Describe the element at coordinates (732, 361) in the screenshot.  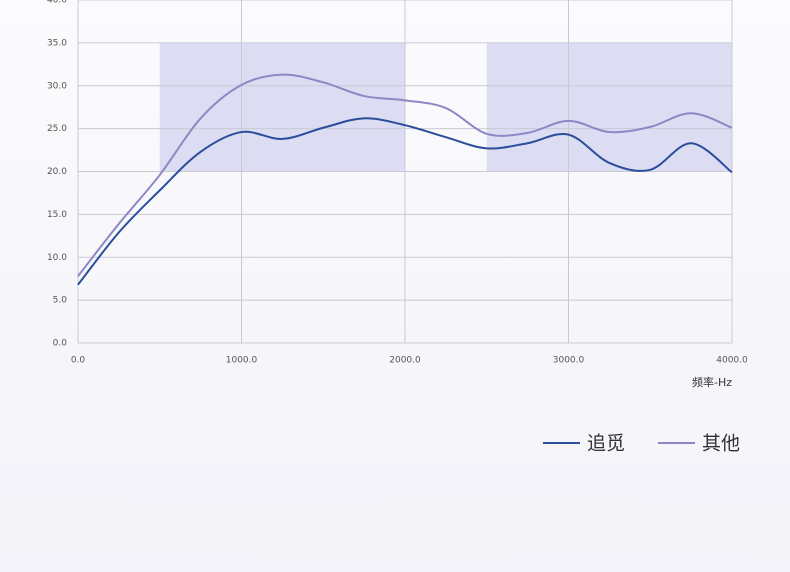
I see `x-tick-label: 4000.0` at that location.